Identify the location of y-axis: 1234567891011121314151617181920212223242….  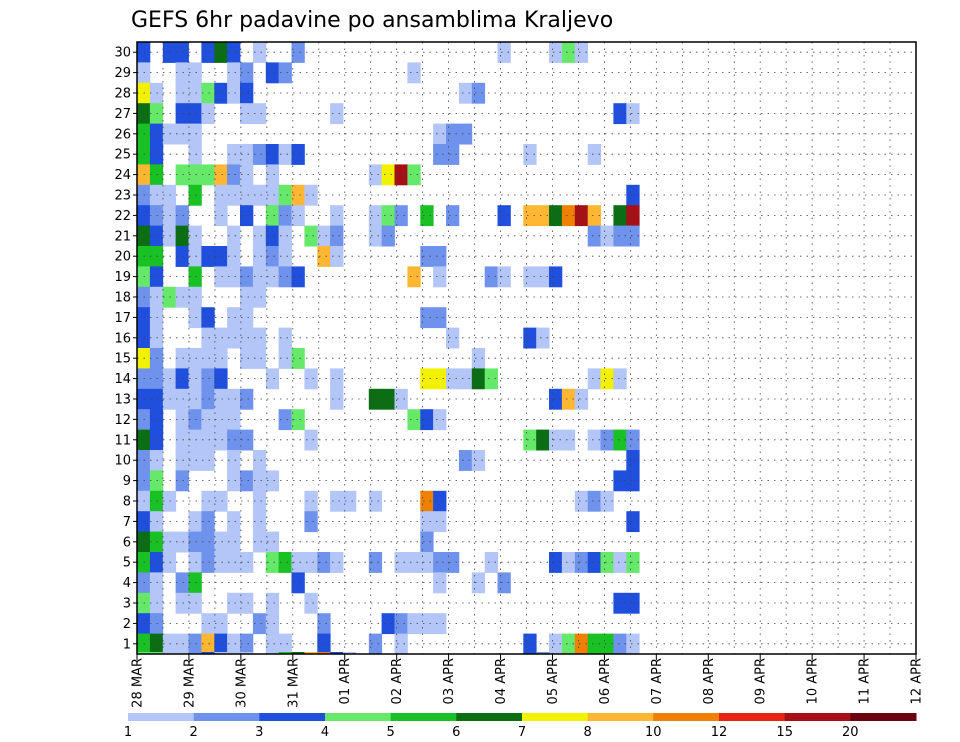
(125, 349).